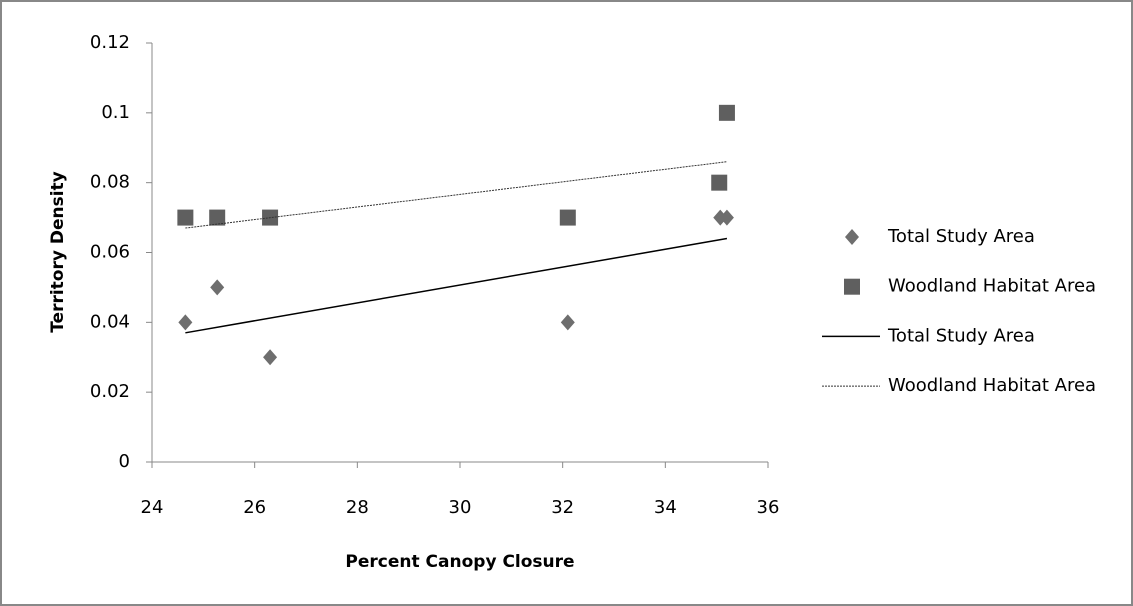 The width and height of the screenshot is (1133, 606). I want to click on x-tick-label: 32, so click(562, 507).